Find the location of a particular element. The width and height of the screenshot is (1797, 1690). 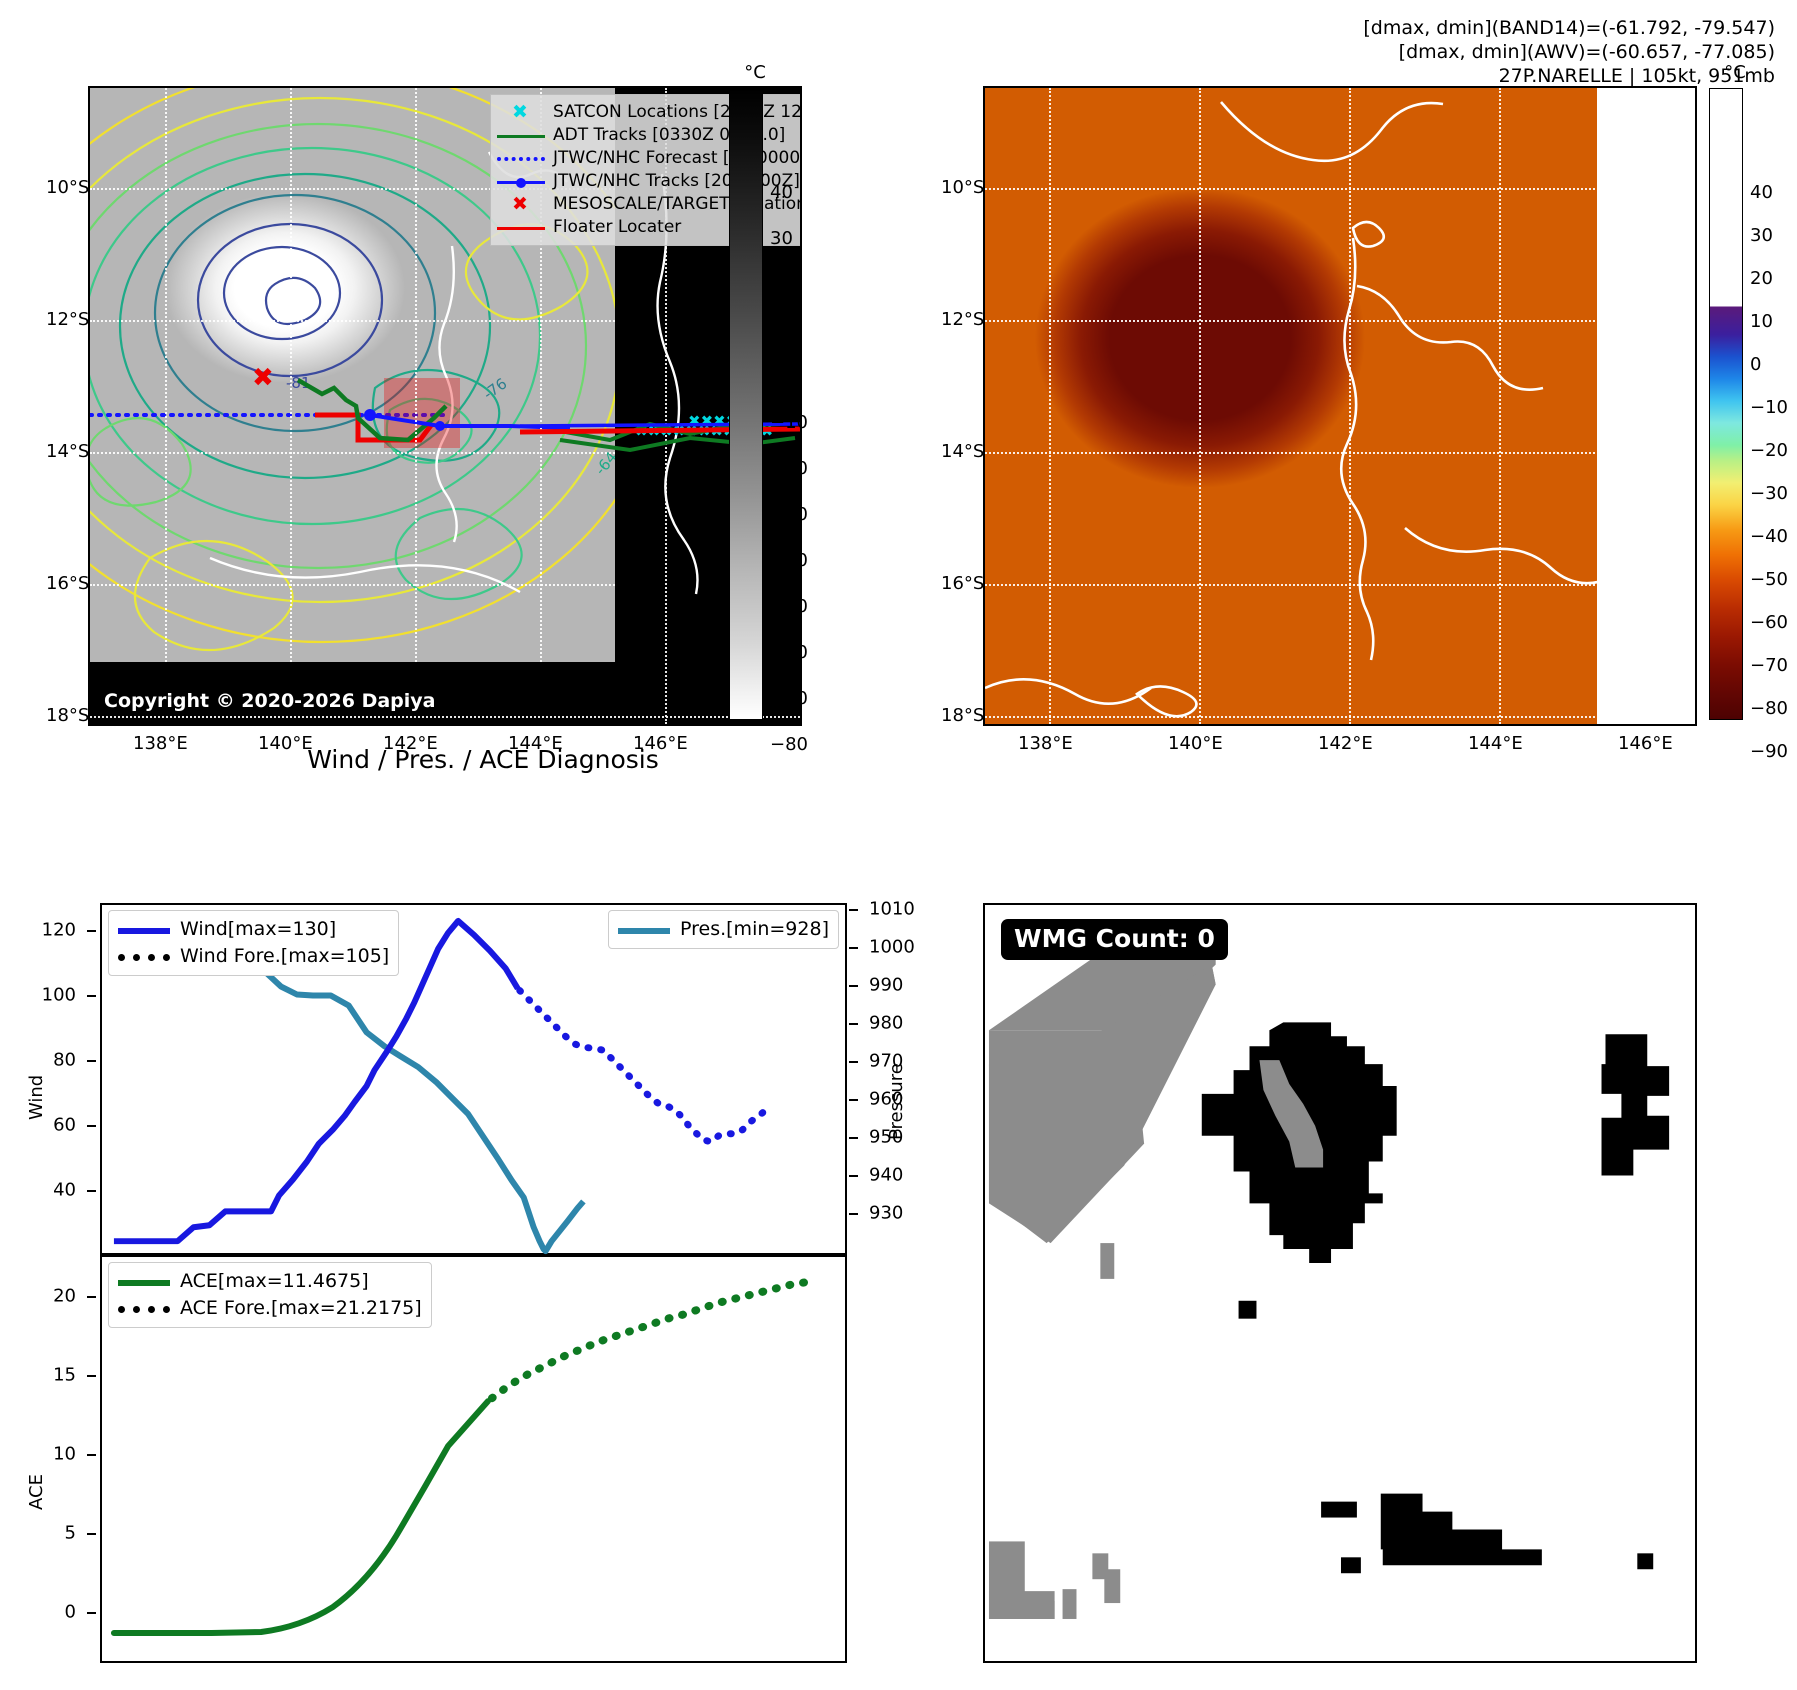

ace-y-axis: 20 15 10 5 0 is located at coordinates (49, 1459).